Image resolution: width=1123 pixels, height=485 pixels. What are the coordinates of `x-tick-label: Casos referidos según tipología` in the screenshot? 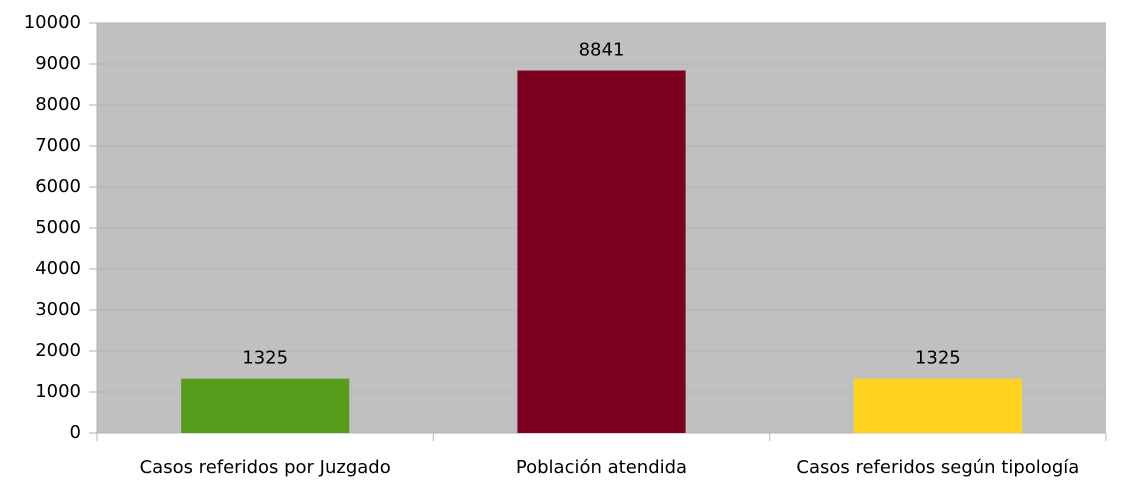 It's located at (937, 467).